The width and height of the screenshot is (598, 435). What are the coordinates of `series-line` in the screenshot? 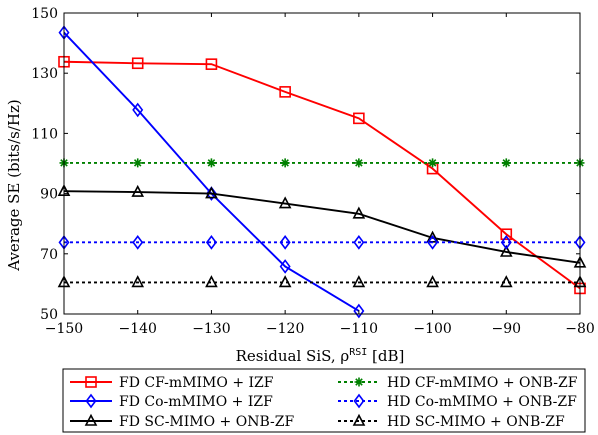 It's located at (322, 227).